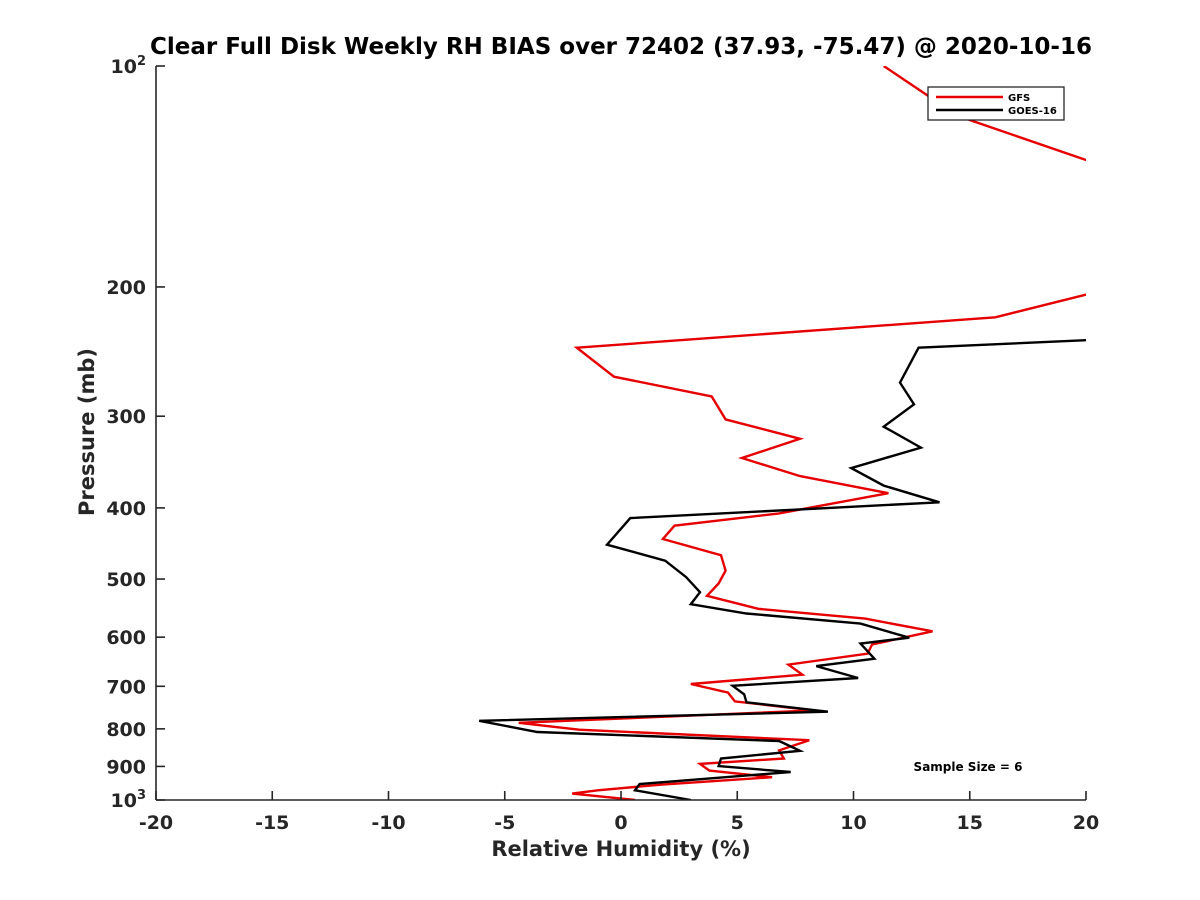 The width and height of the screenshot is (1200, 900). Describe the element at coordinates (970, 823) in the screenshot. I see `x-tick-label: 15` at that location.